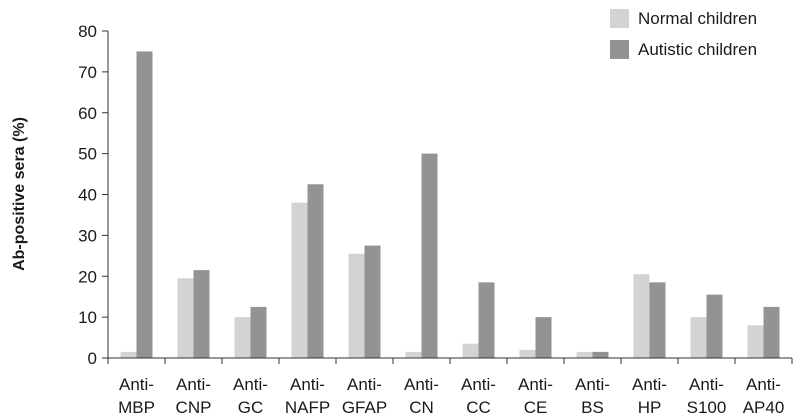  What do you see at coordinates (421, 407) in the screenshot?
I see `x-tick-label: CN` at bounding box center [421, 407].